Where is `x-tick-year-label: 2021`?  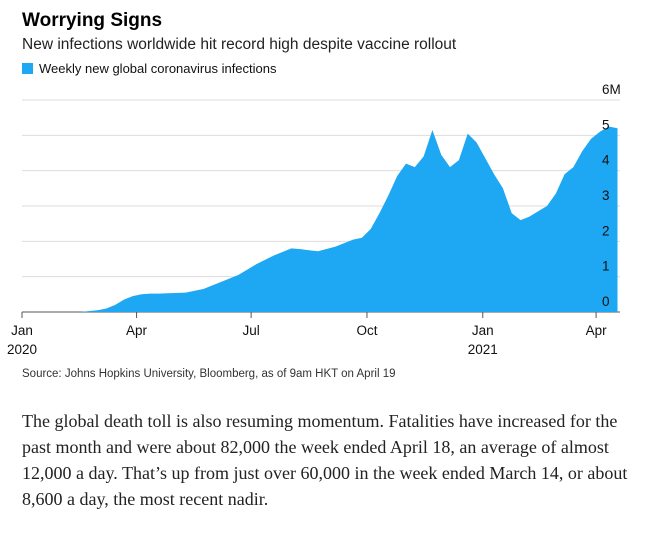 x-tick-year-label: 2021 is located at coordinates (483, 349).